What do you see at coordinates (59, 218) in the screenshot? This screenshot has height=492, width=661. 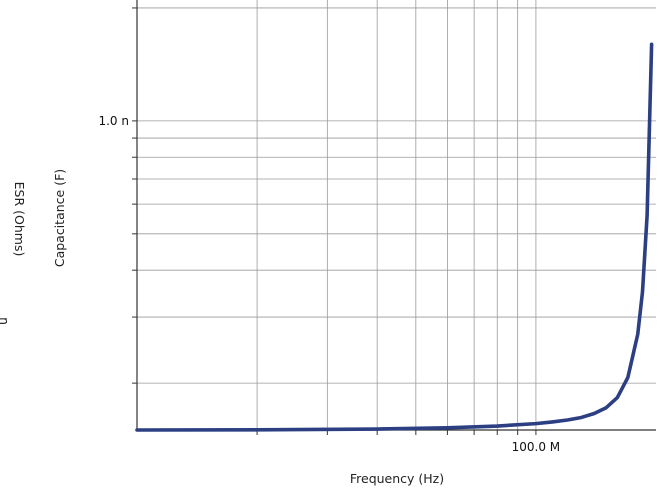 I see `y-axis-title: Capacitance (F)` at bounding box center [59, 218].